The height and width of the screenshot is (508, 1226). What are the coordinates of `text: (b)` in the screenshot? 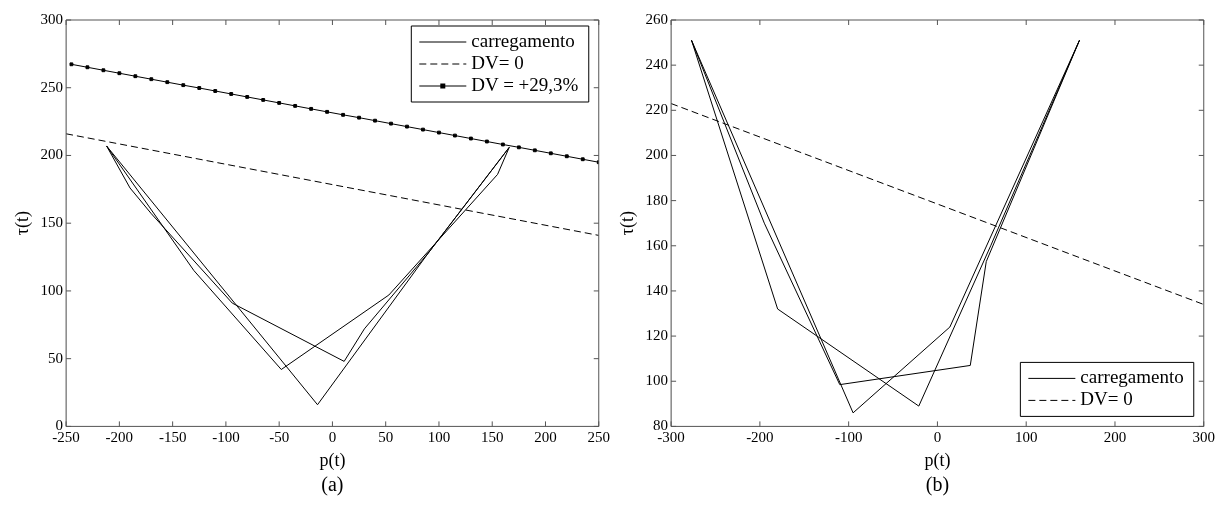 It's located at (937, 485).